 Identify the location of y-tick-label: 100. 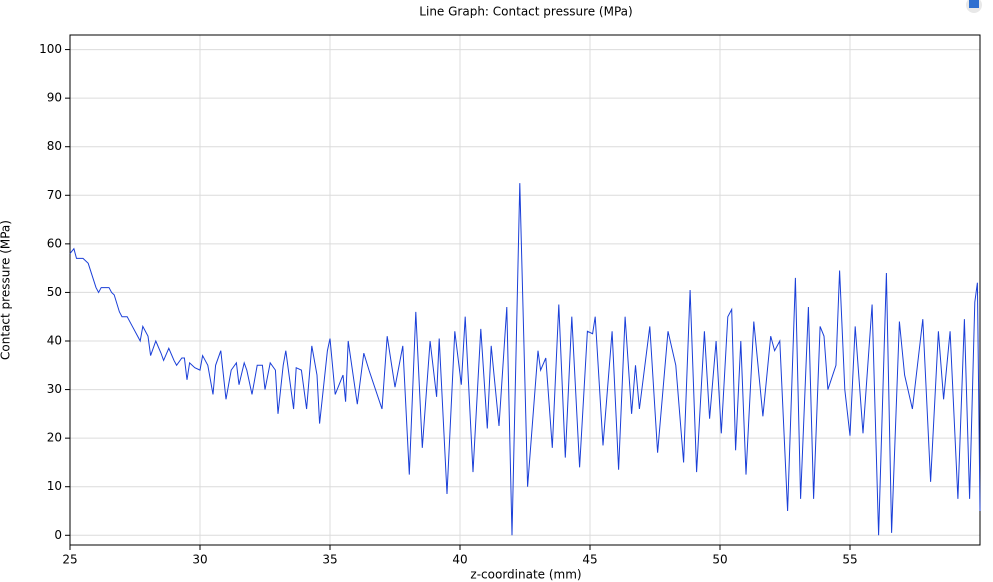
(50, 49).